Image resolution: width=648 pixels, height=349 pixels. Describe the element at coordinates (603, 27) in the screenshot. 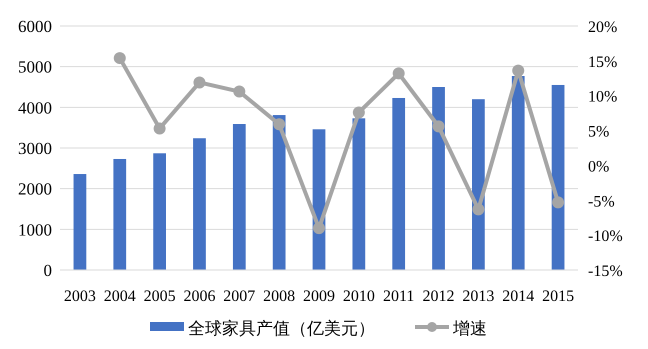

I see `y2-tick-label: 20%` at that location.